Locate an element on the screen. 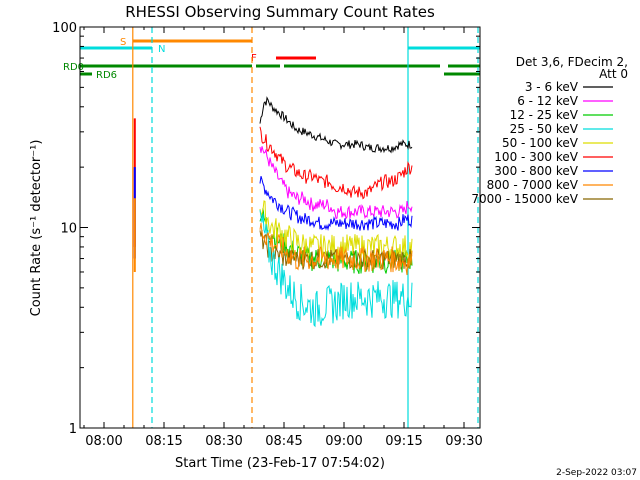  y-tick-label: 10 is located at coordinates (68, 229).